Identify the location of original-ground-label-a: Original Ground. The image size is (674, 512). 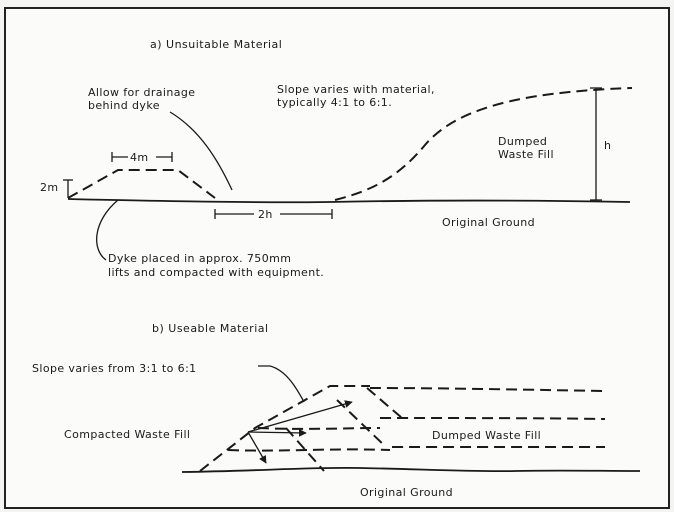
(488, 222).